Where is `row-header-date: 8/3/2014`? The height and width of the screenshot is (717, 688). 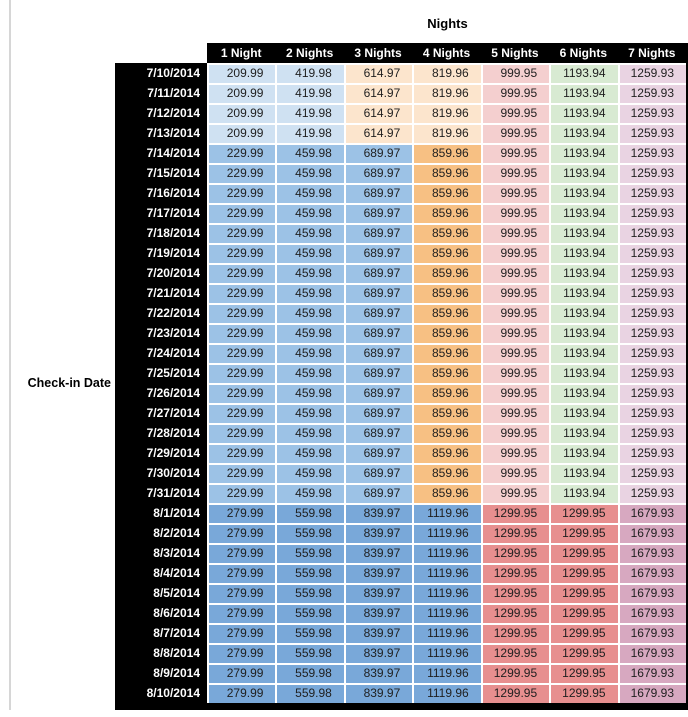
row-header-date: 8/3/2014 is located at coordinates (161, 553).